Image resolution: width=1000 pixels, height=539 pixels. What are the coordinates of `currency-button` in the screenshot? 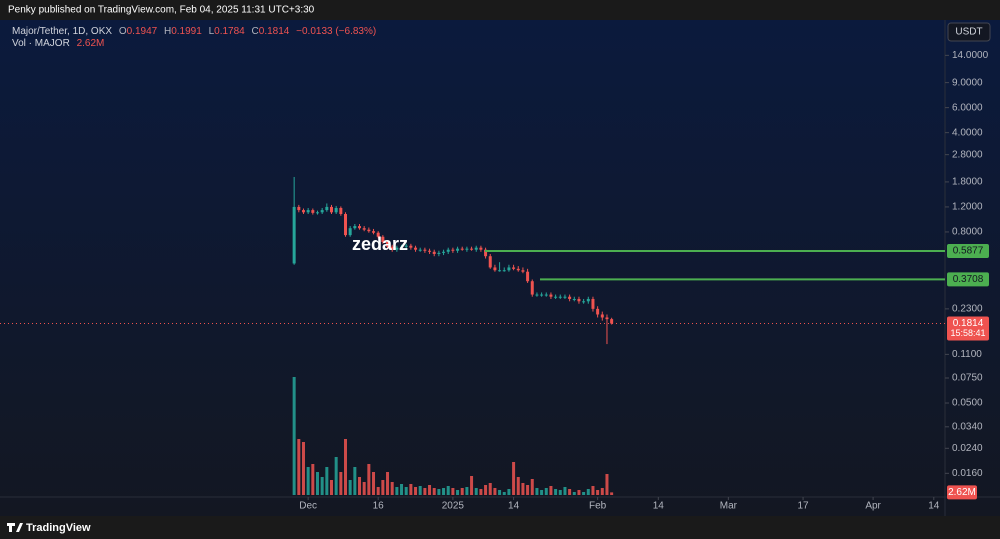 It's located at (969, 32).